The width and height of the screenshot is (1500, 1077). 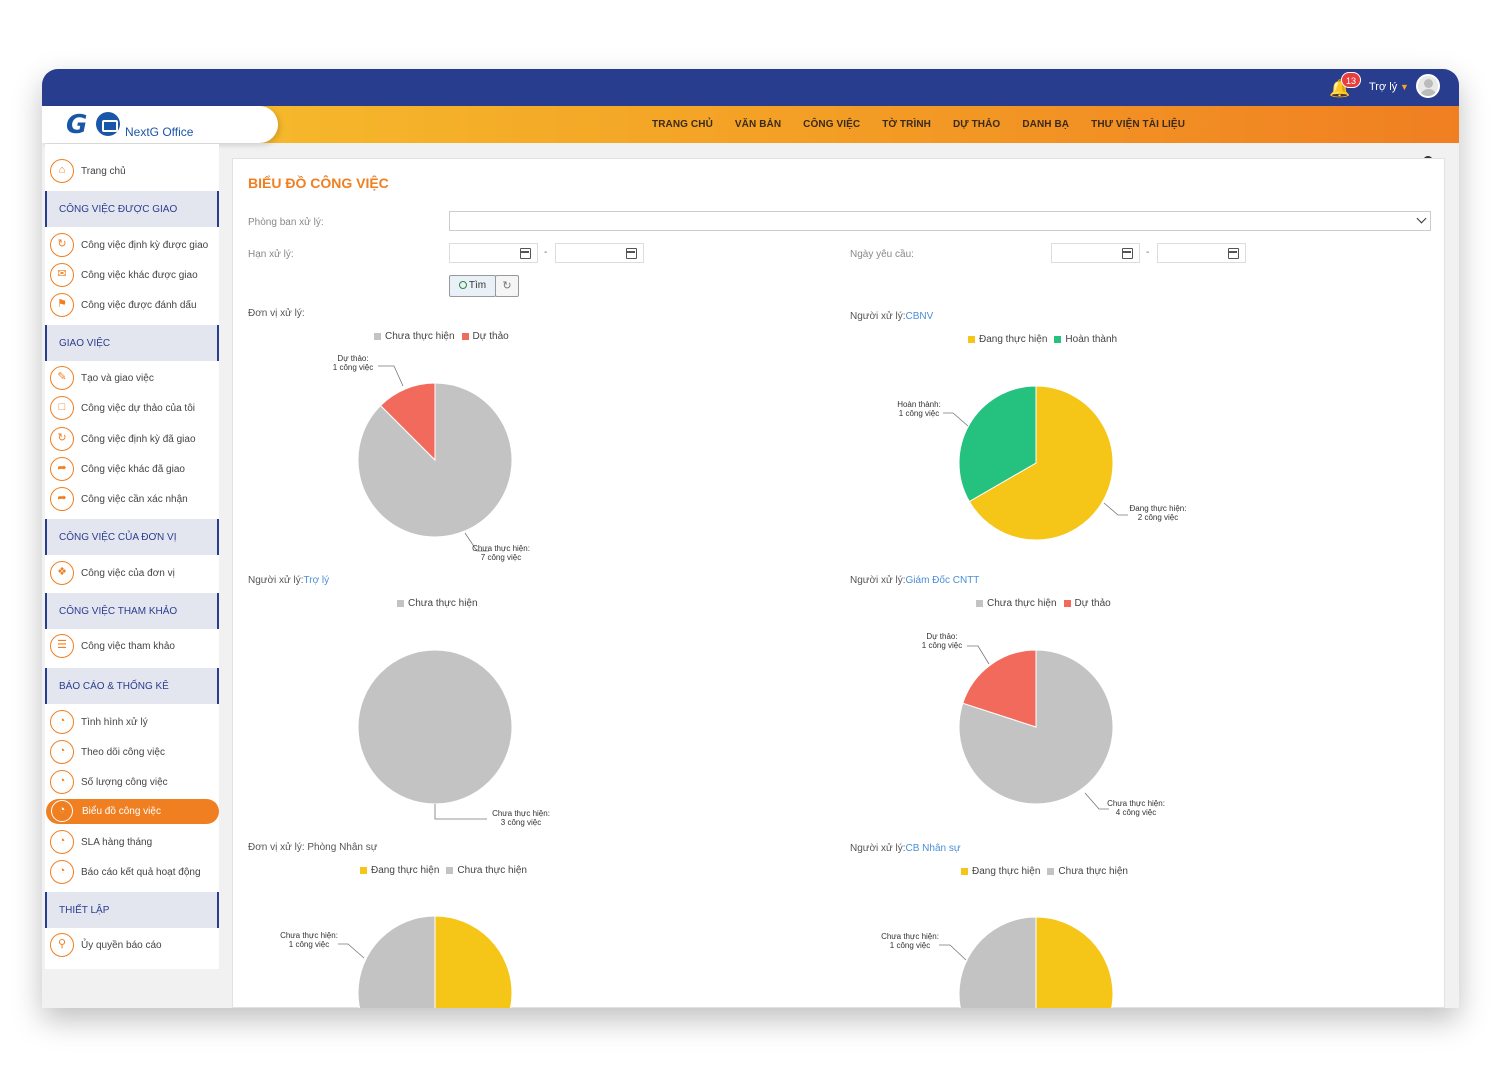 What do you see at coordinates (128, 646) in the screenshot?
I see `sidebar-item-label: Công việc tham khảo` at bounding box center [128, 646].